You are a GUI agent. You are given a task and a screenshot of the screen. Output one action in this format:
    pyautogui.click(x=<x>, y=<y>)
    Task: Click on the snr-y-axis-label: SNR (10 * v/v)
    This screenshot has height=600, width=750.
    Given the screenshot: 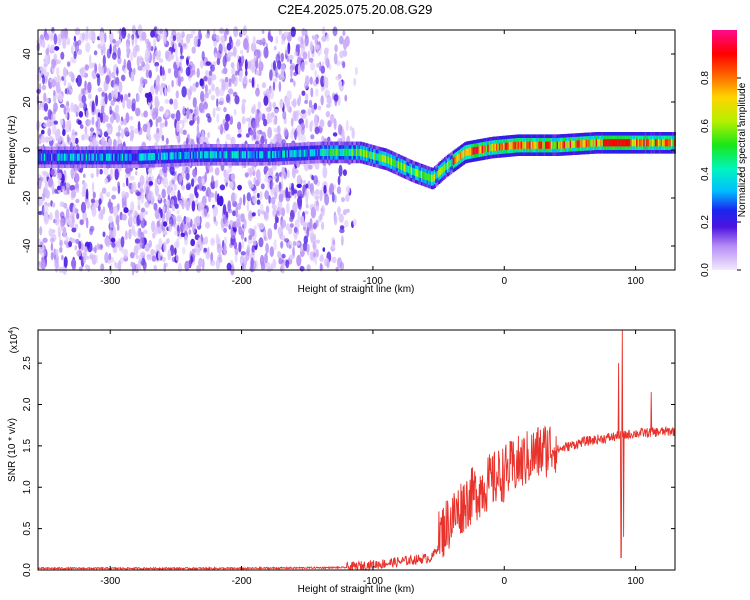 What is the action you would take?
    pyautogui.click(x=12, y=450)
    